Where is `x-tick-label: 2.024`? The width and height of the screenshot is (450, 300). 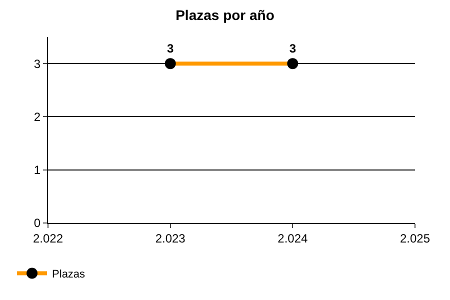 x-tick-label: 2.024 is located at coordinates (293, 238).